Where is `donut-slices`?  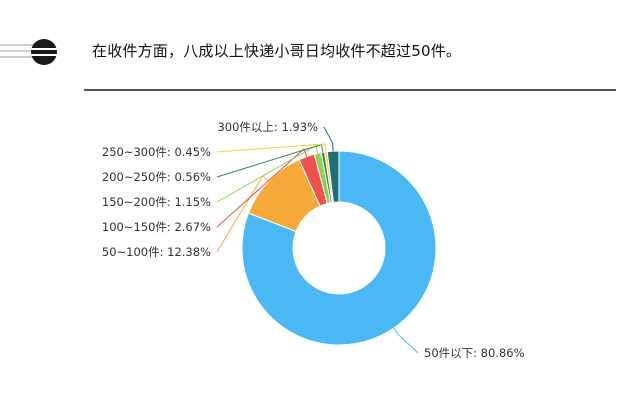
donut-slices is located at coordinates (339, 248).